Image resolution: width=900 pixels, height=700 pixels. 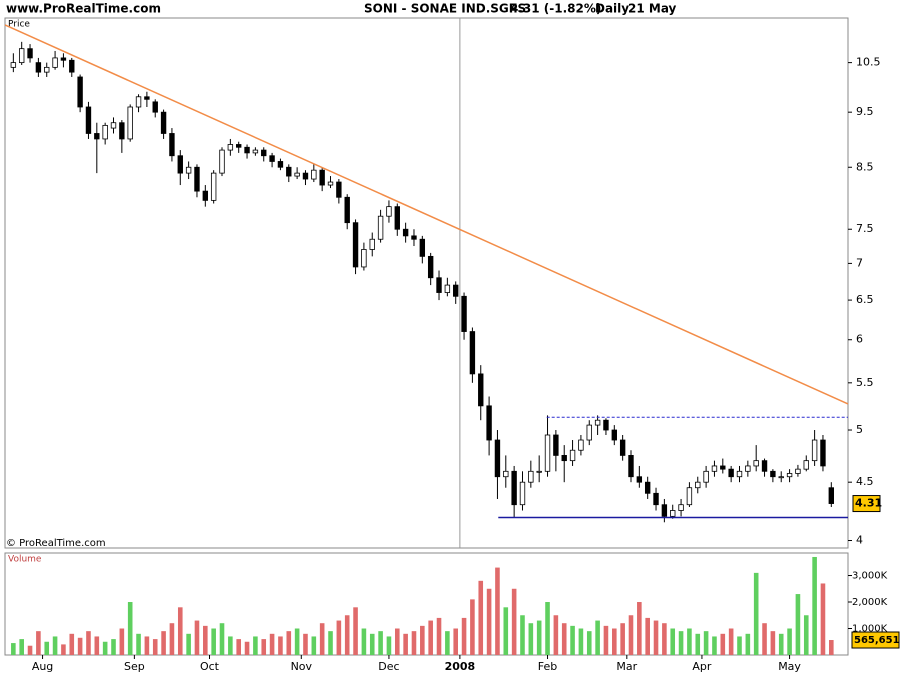 I want to click on last-volume: 565,651, so click(x=877, y=640).